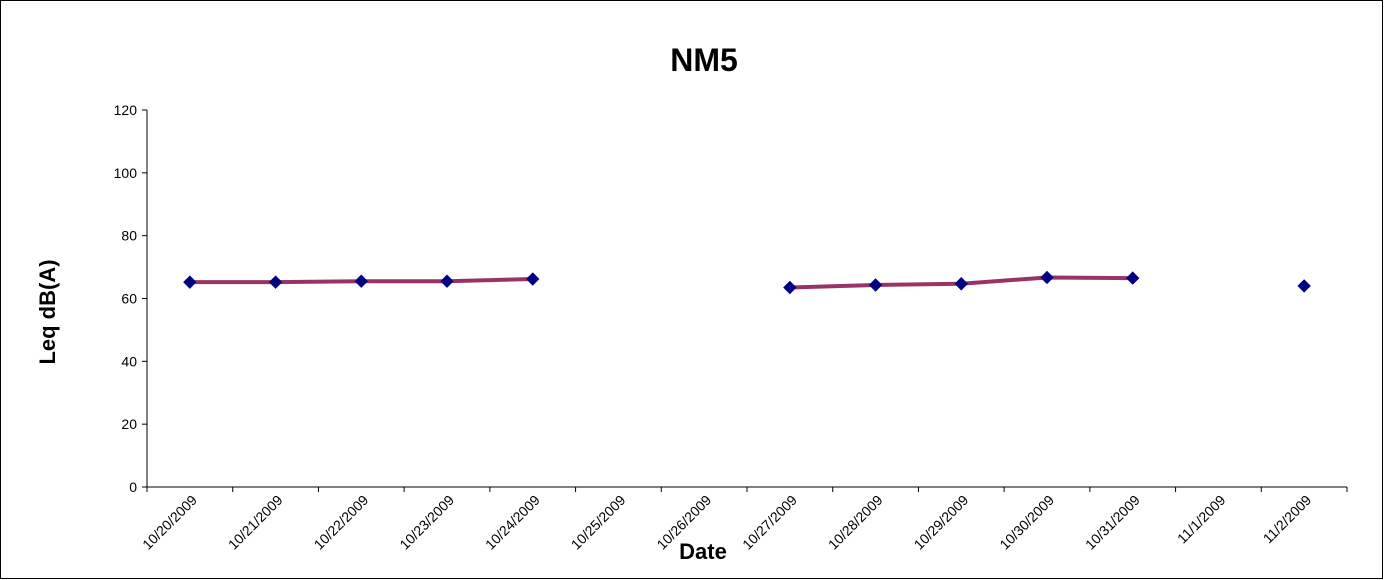 Image resolution: width=1384 pixels, height=580 pixels. Describe the element at coordinates (512, 522) in the screenshot. I see `x-tick-label: 10/24/2009` at that location.